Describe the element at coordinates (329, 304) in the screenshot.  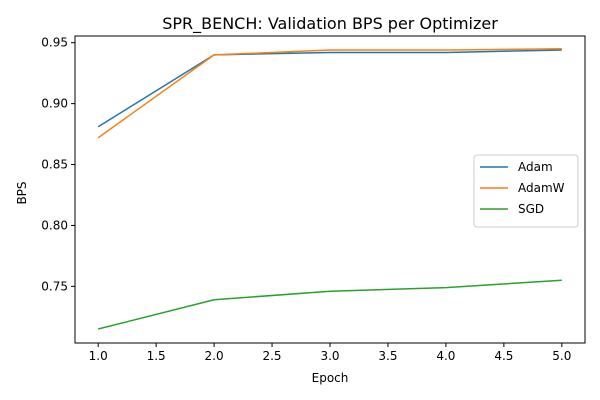
I see `series-line-sgd` at that location.